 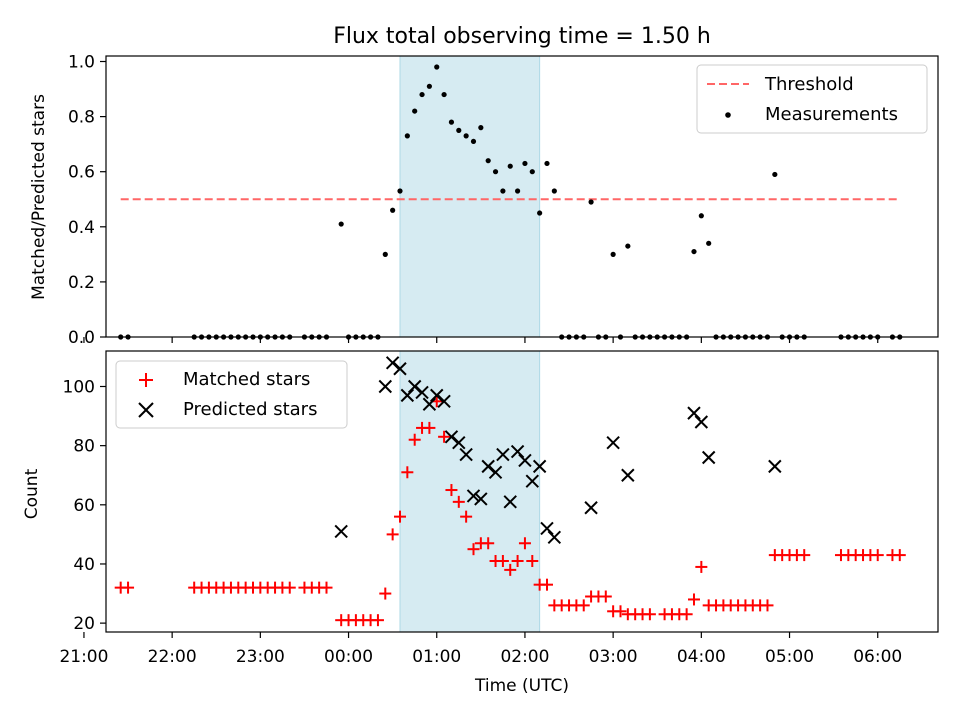 What do you see at coordinates (809, 84) in the screenshot?
I see `legend-threshold-label: Threshold` at bounding box center [809, 84].